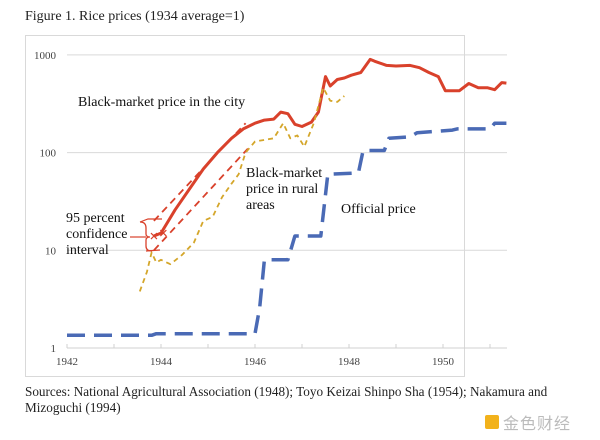 The width and height of the screenshot is (600, 440). What do you see at coordinates (443, 362) in the screenshot?
I see `x-tick-label-1950: 1950` at bounding box center [443, 362].